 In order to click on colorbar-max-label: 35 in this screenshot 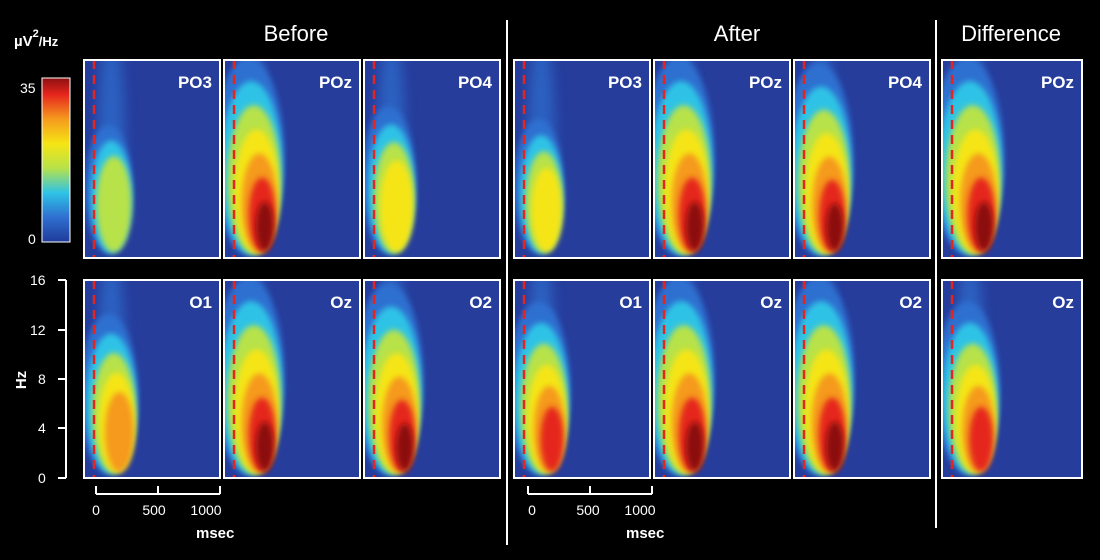, I will do `click(28, 88)`.